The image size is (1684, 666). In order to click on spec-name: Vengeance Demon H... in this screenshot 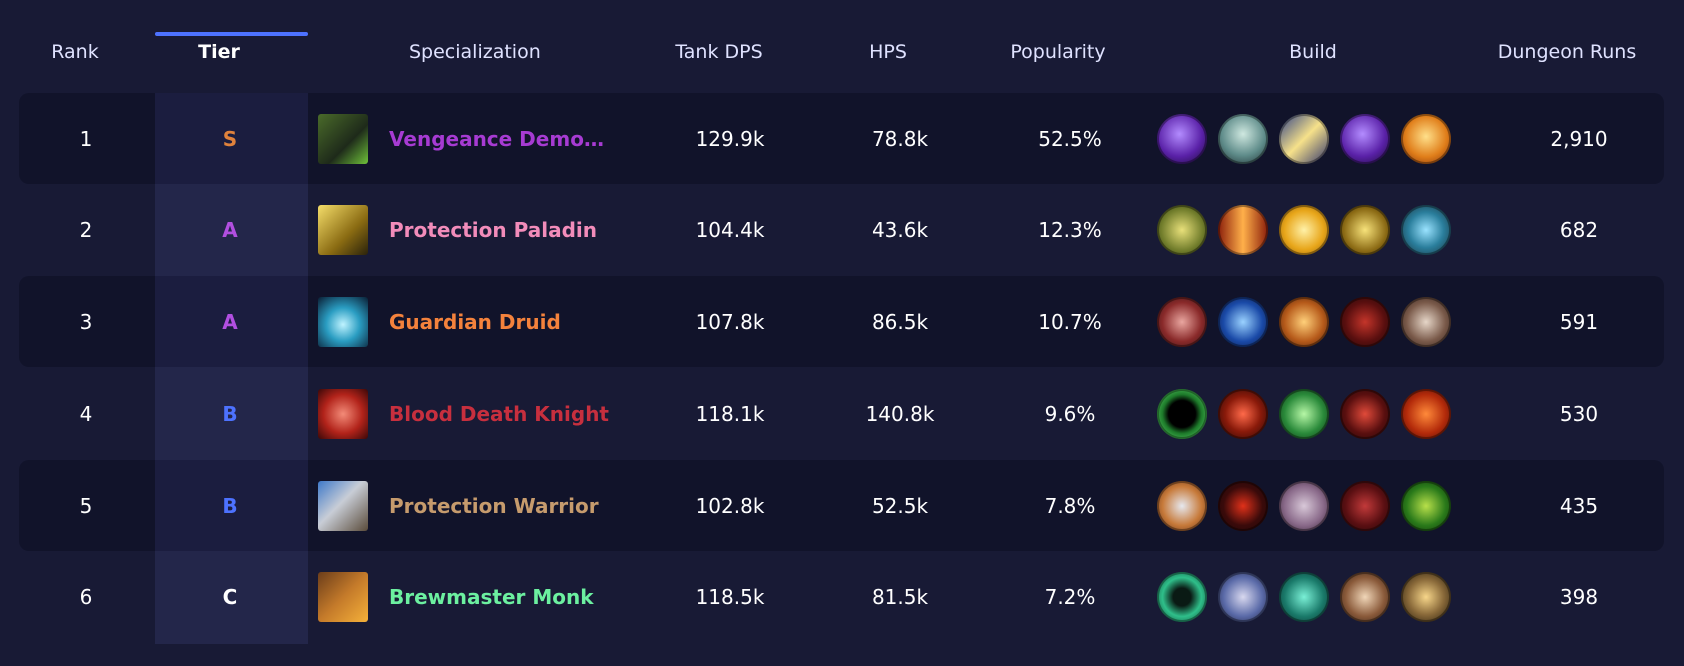, I will do `click(503, 138)`.